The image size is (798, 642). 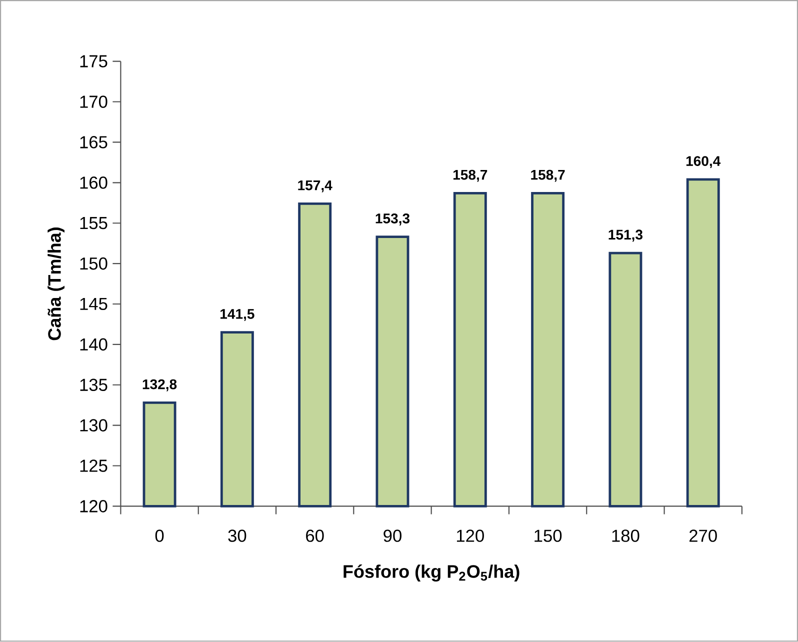 I want to click on y-tick-label: 140, so click(x=94, y=344).